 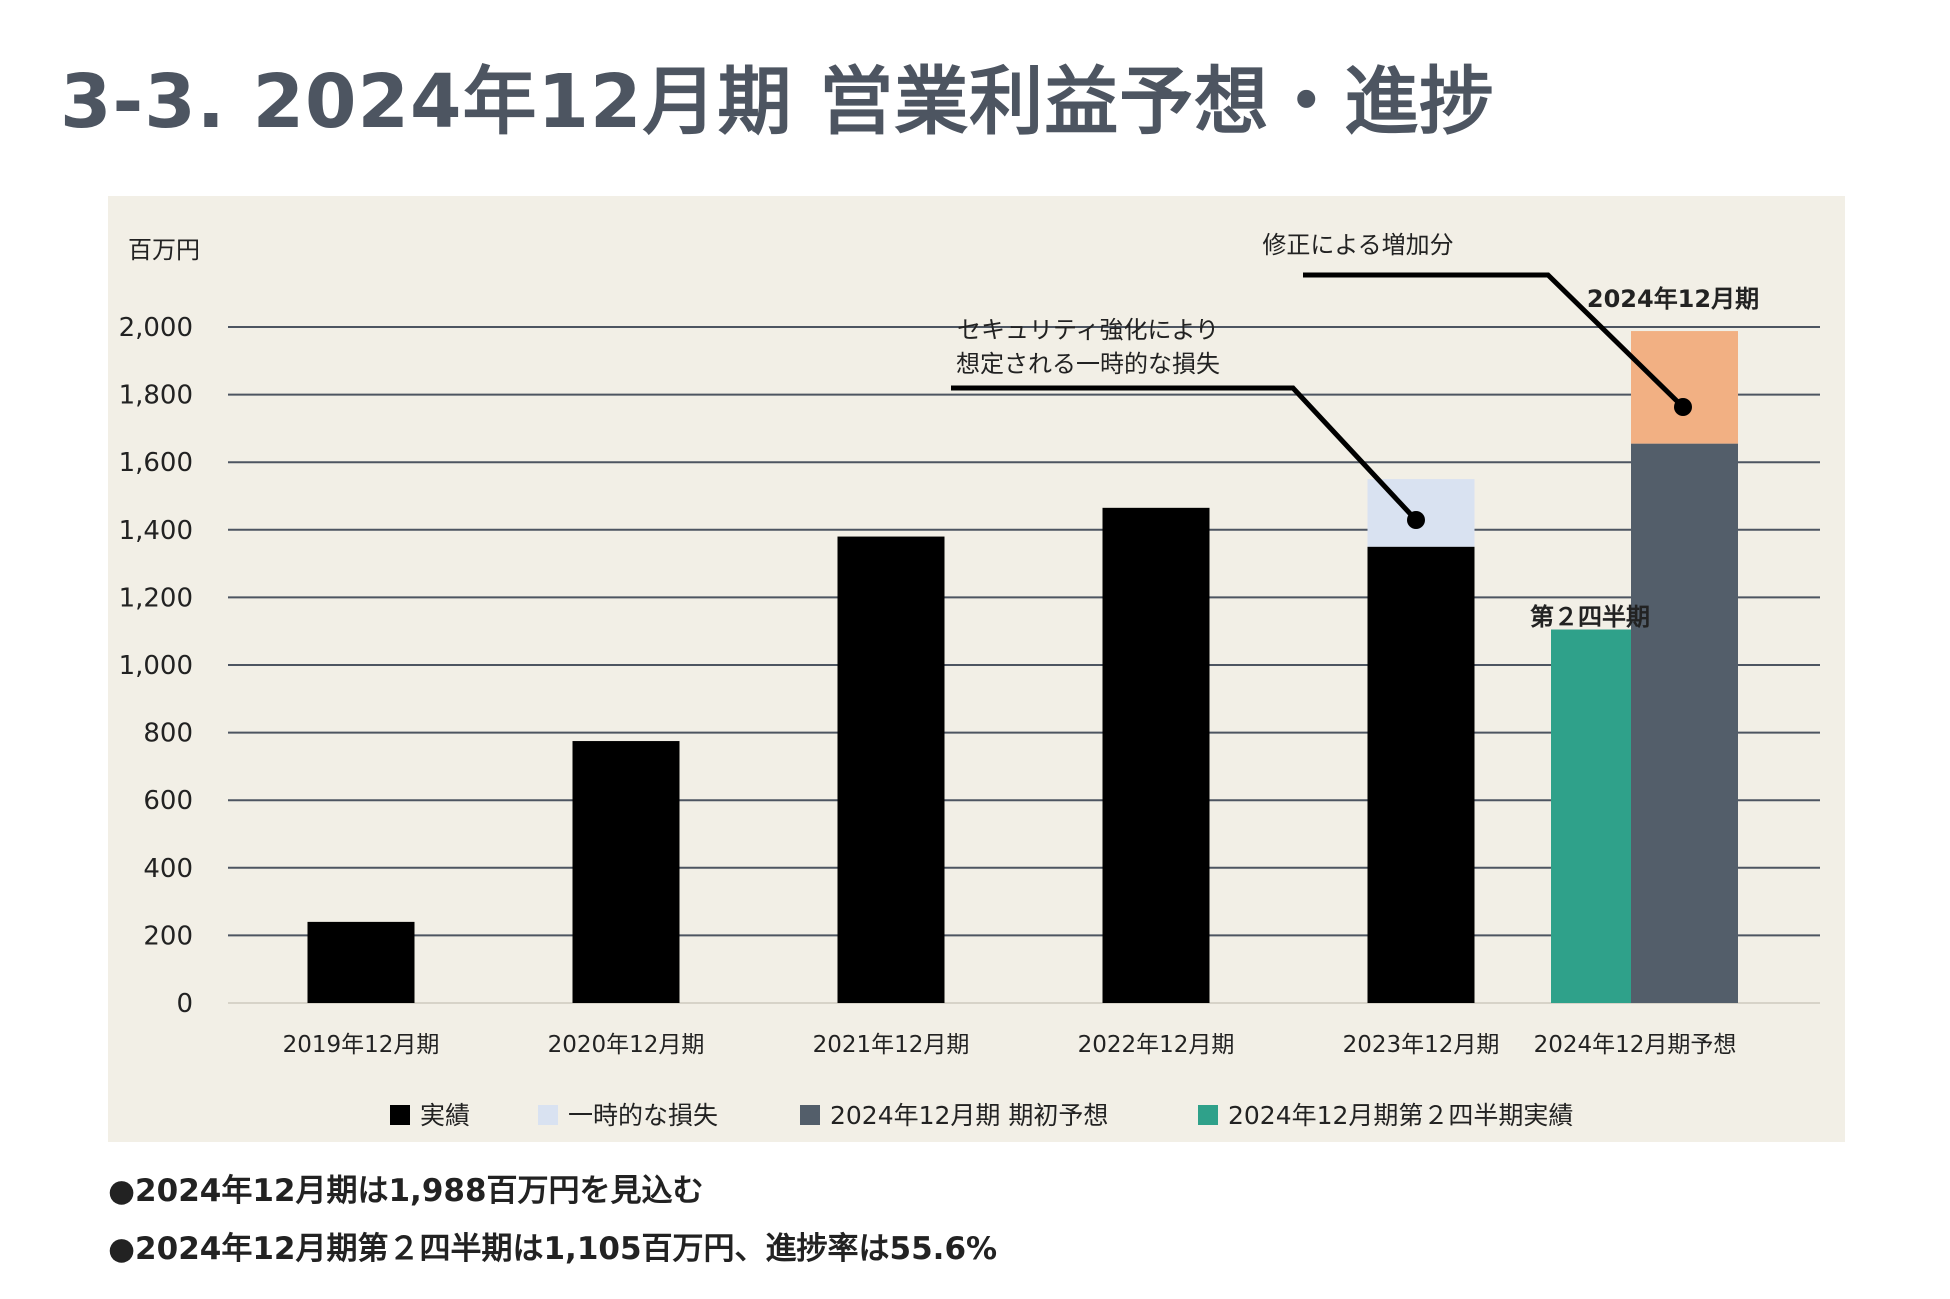 I want to click on y-tick-label: 800, so click(x=168, y=734).